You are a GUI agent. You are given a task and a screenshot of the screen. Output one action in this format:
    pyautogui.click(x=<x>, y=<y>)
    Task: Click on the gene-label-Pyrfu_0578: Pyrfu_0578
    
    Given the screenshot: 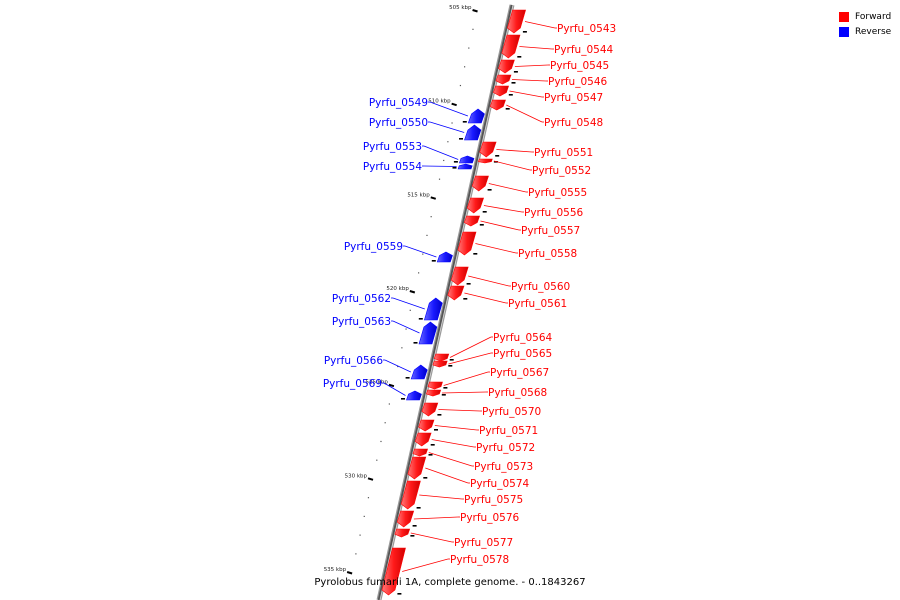 What is the action you would take?
    pyautogui.click(x=479, y=560)
    